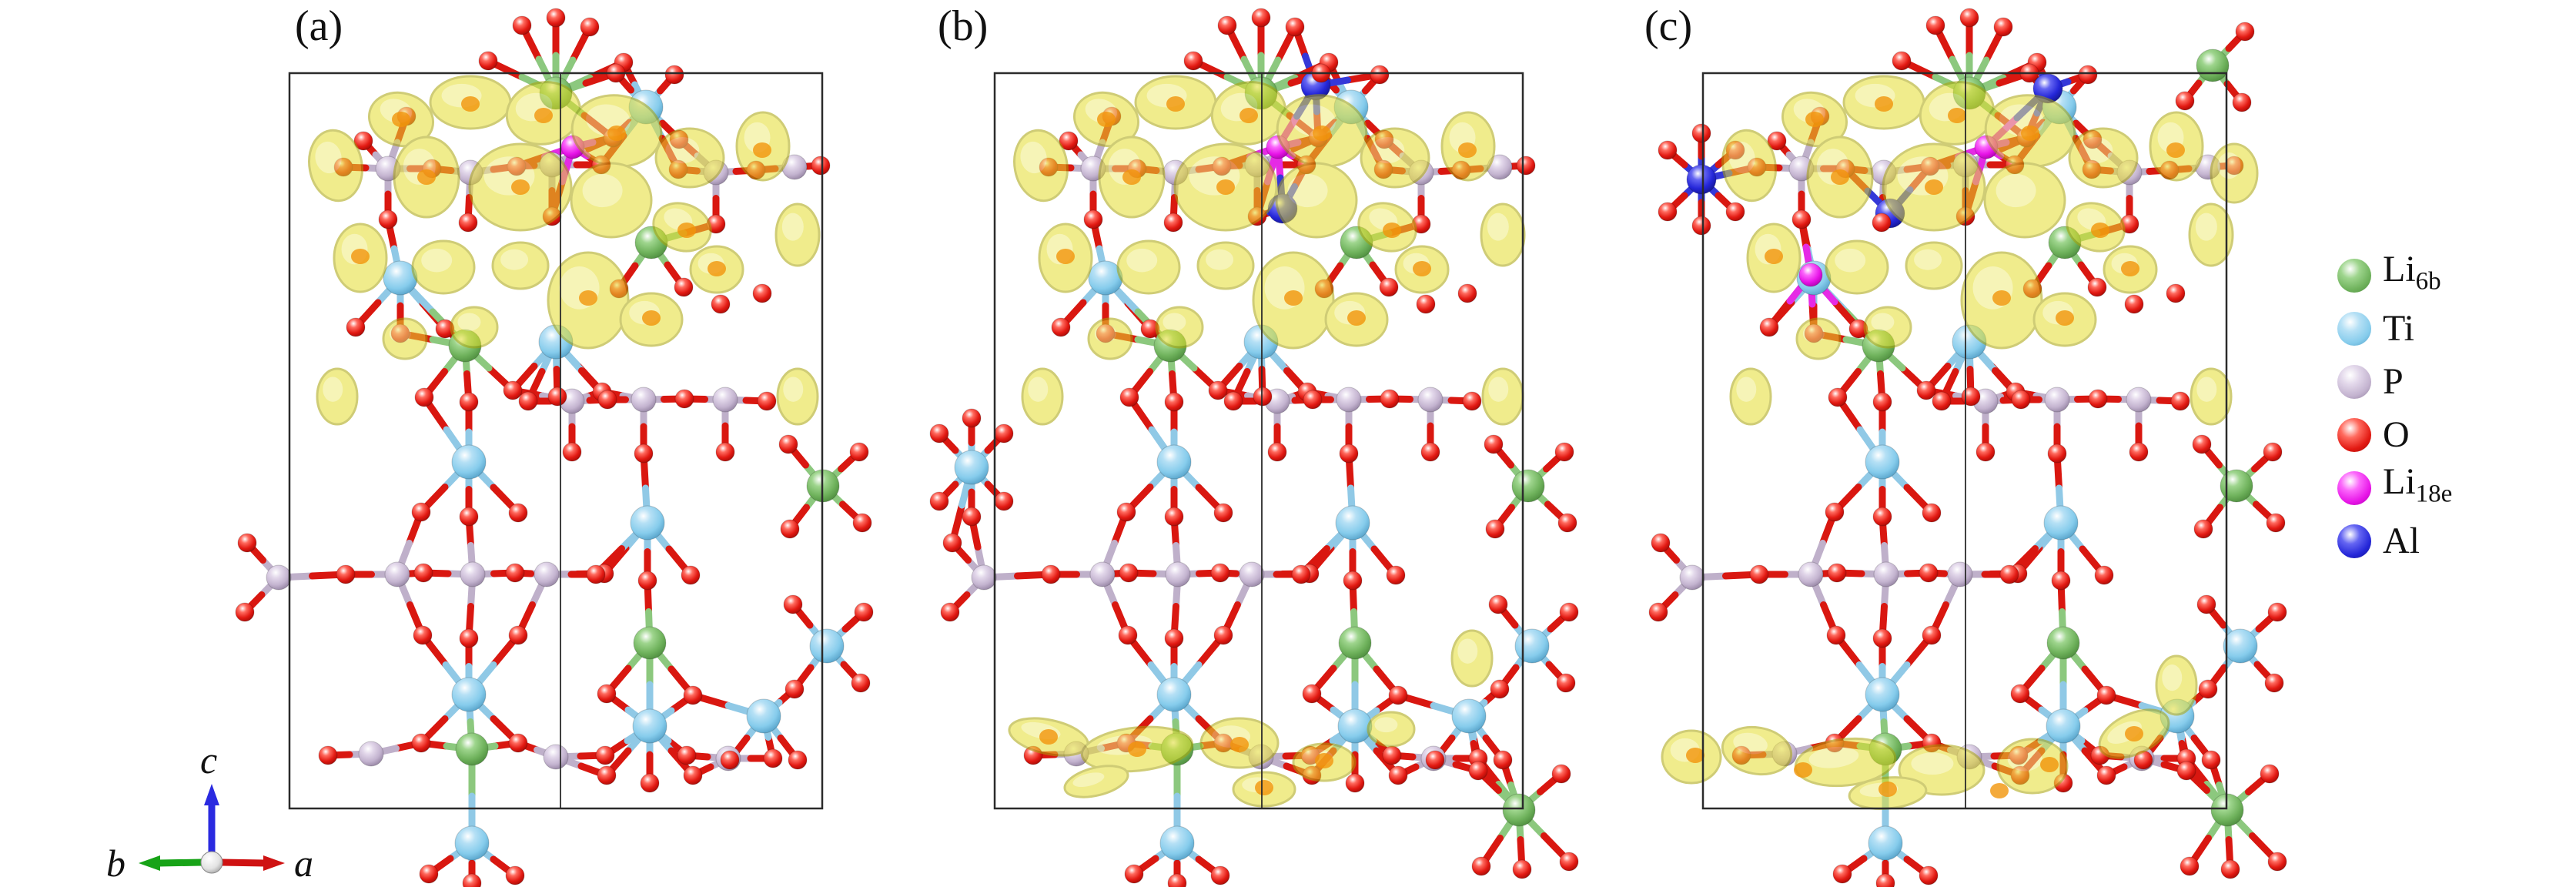 The image size is (2576, 887). I want to click on legend-item-P: P, so click(2395, 381).